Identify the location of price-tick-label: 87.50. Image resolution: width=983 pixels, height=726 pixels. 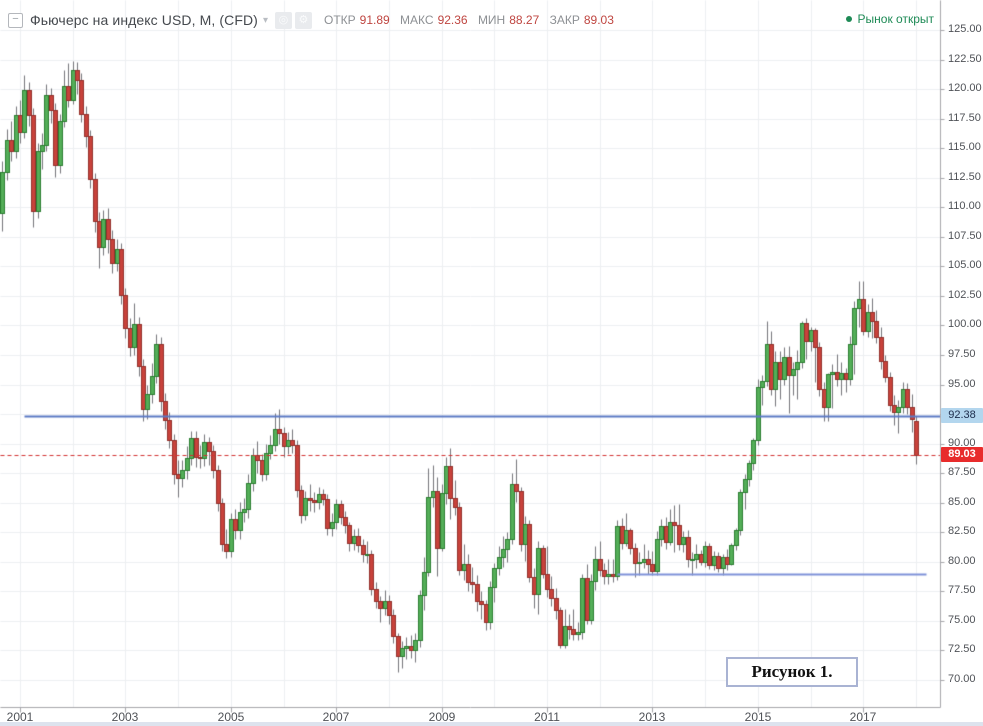
(962, 472).